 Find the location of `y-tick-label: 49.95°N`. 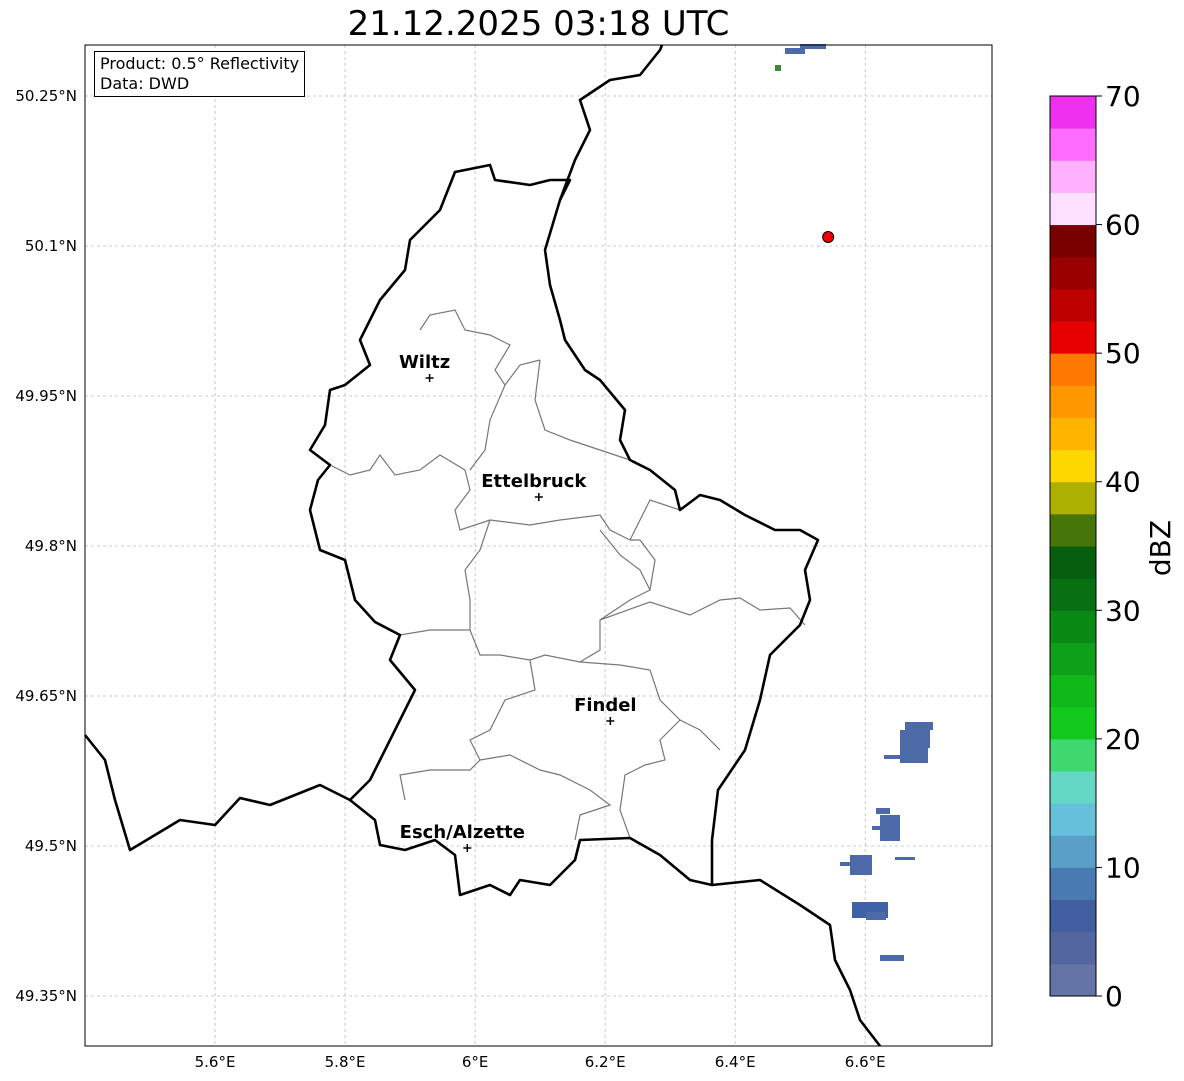

y-tick-label: 49.95°N is located at coordinates (46, 396).